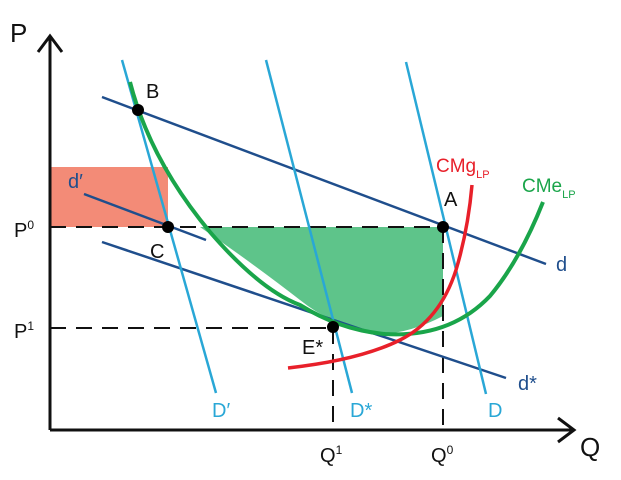 This screenshot has height=480, width=621. Describe the element at coordinates (24, 331) in the screenshot. I see `p1-label: P1` at that location.